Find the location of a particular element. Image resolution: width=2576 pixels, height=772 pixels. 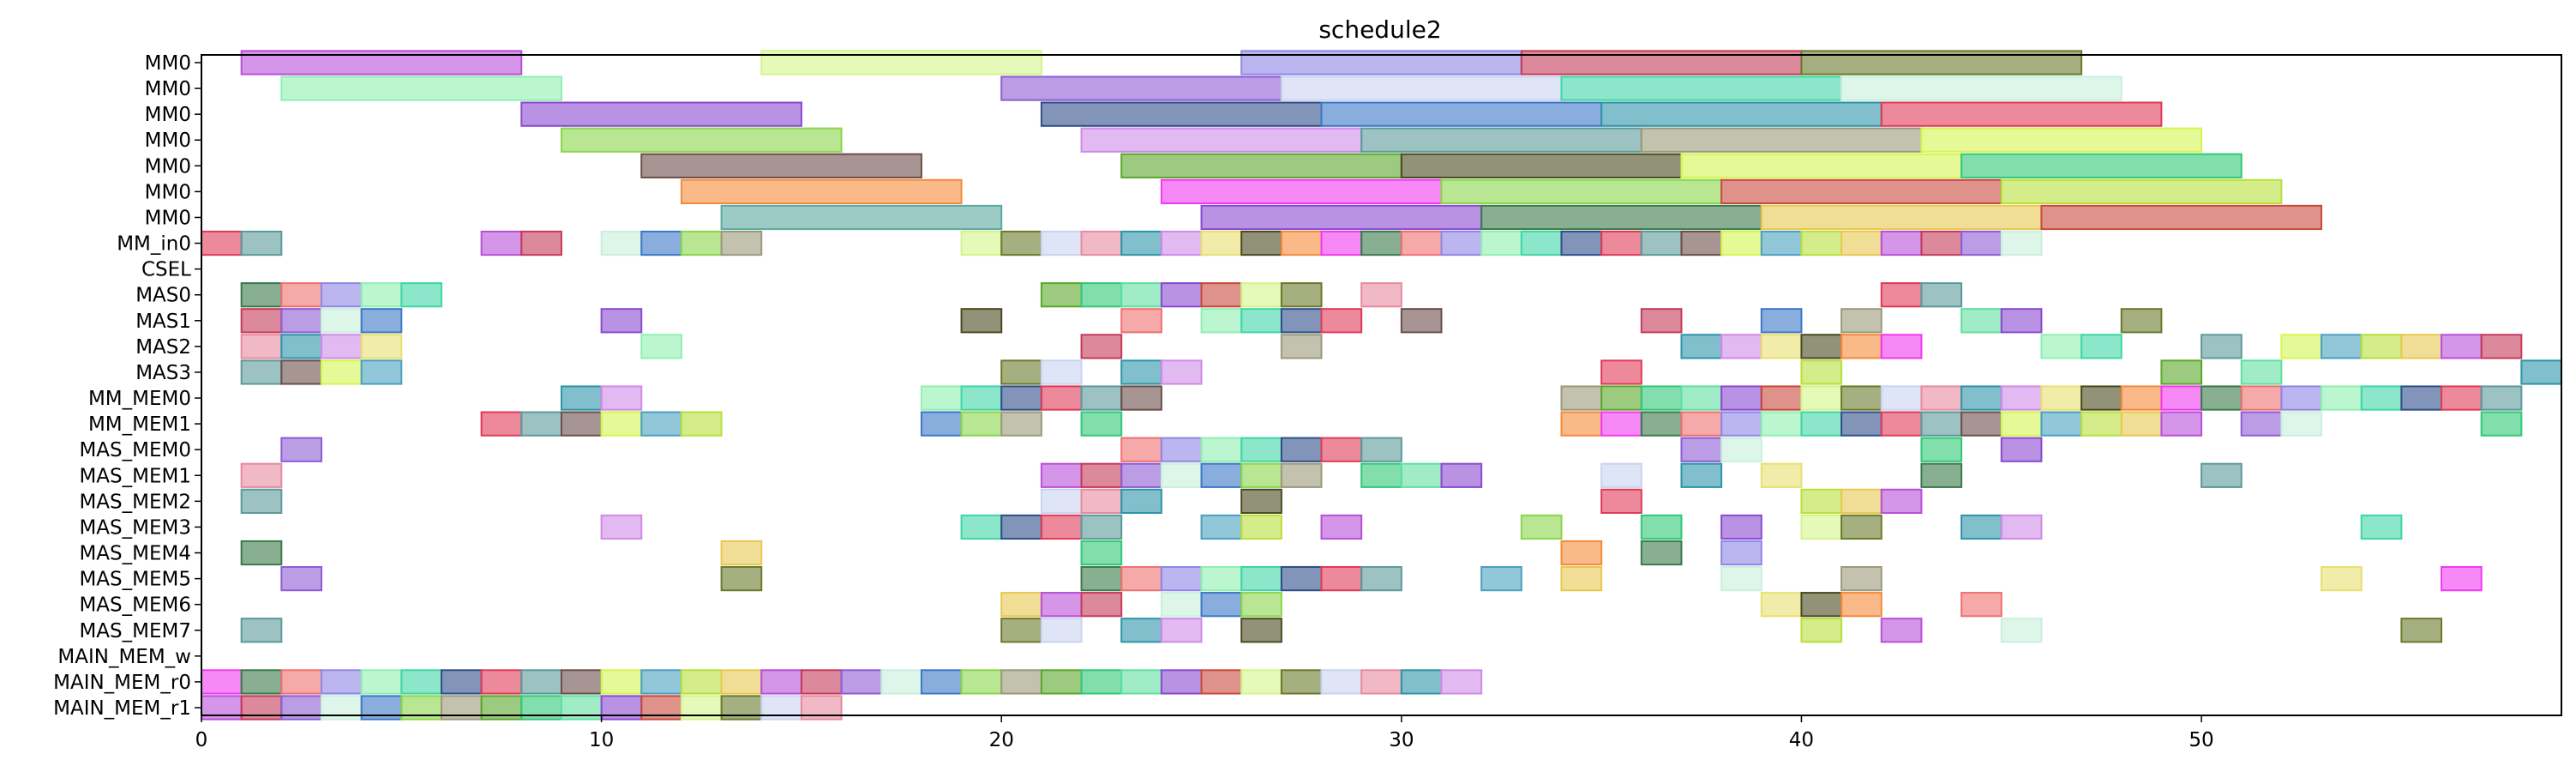

x-tick-label: 50 is located at coordinates (2201, 740).